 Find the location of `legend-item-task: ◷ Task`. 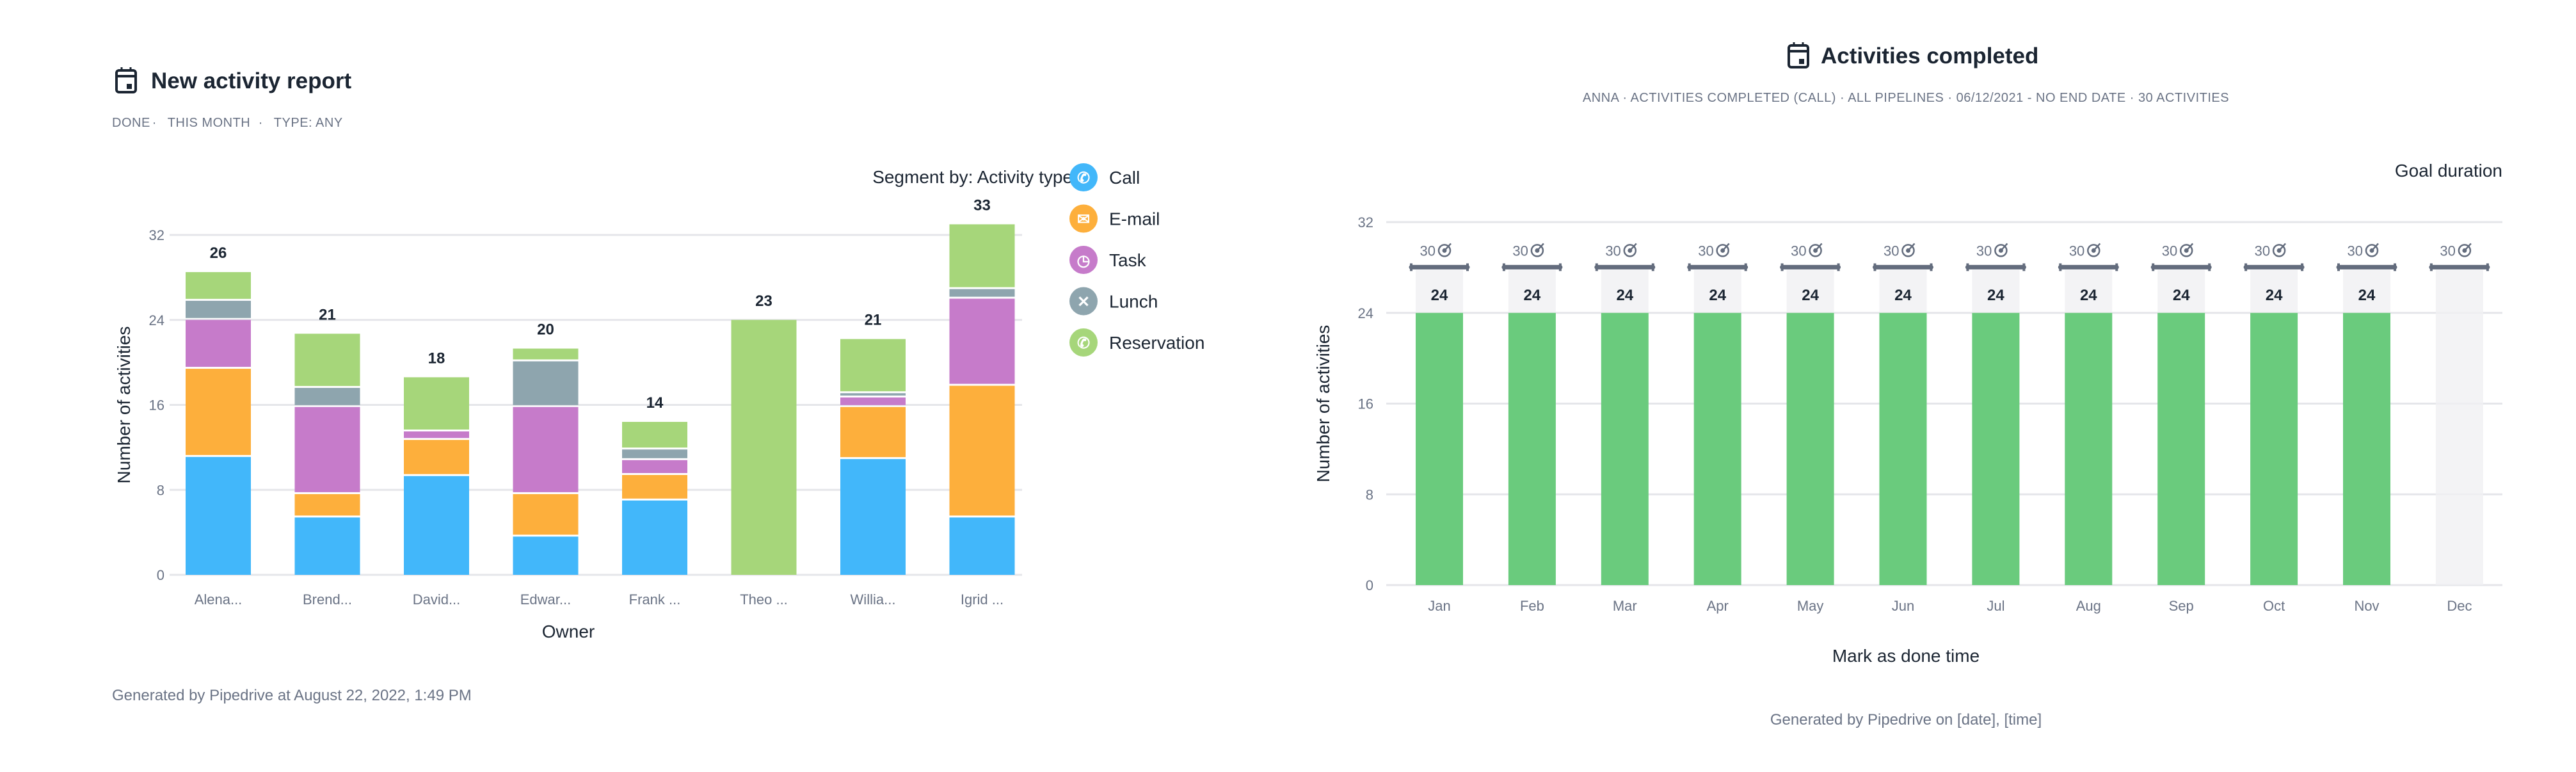

legend-item-task: ◷ Task is located at coordinates (1108, 260).